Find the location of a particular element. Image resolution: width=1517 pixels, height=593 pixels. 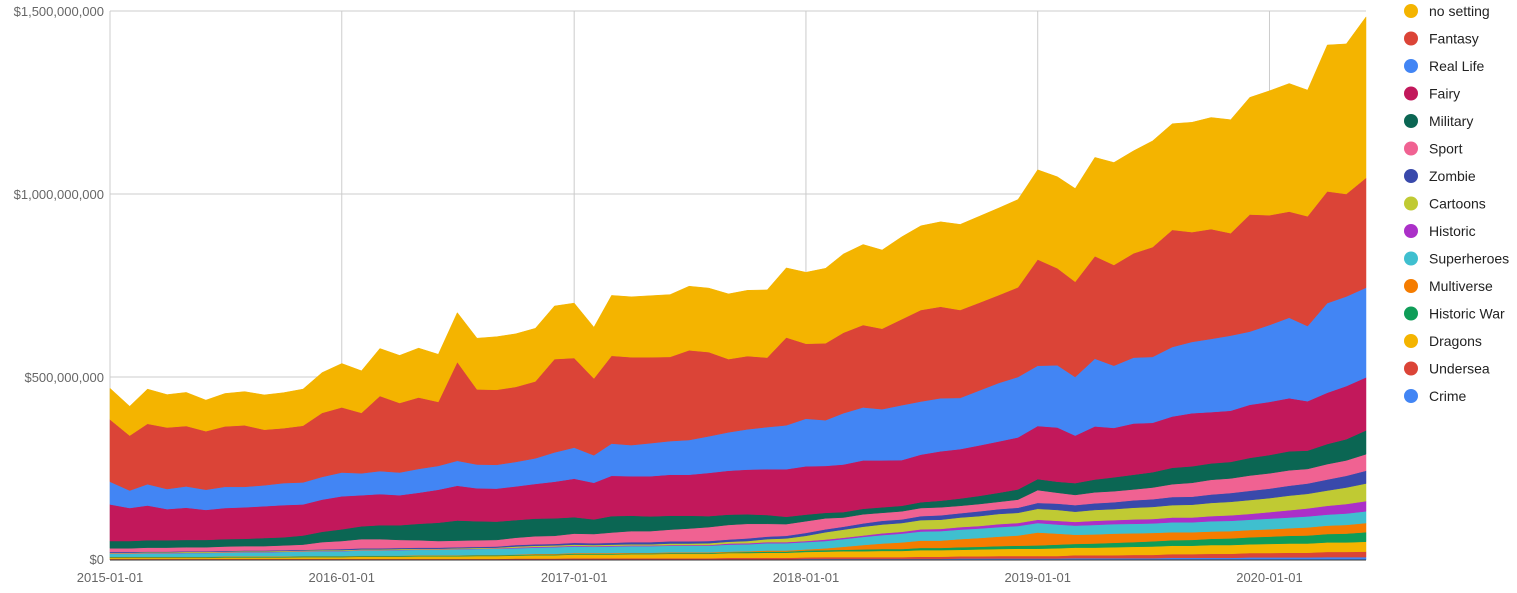

legend-label: Fantasy is located at coordinates (1454, 39).